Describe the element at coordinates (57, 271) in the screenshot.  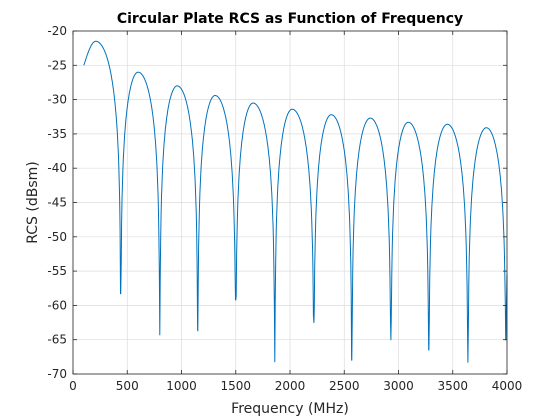
I see `y-tick-label: -55` at that location.